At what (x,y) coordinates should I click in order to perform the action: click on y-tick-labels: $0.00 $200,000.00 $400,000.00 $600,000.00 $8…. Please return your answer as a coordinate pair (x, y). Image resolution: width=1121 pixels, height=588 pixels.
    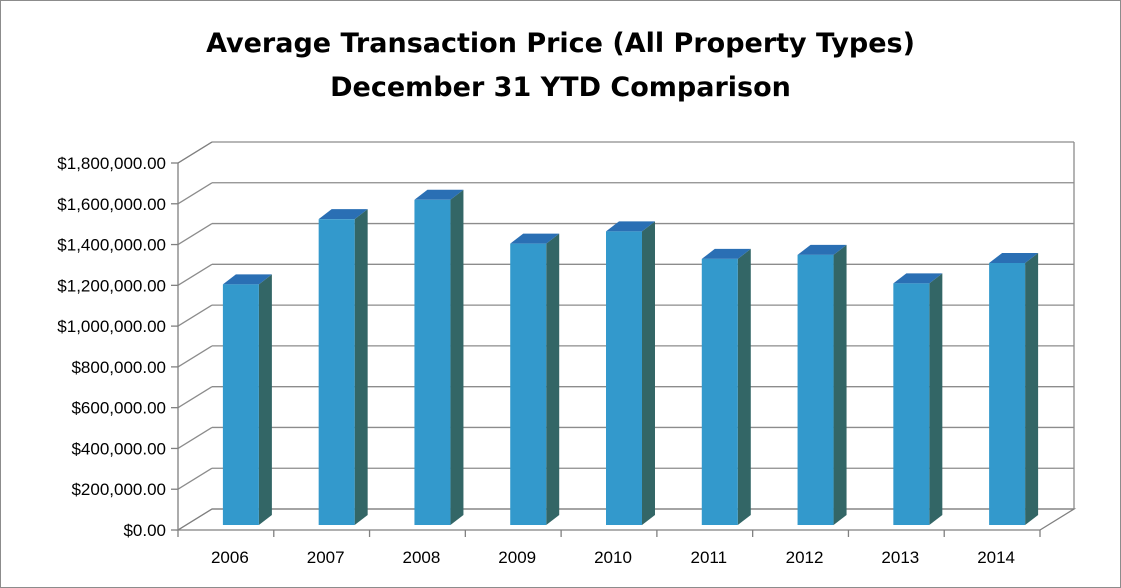
    Looking at the image, I should click on (111, 347).